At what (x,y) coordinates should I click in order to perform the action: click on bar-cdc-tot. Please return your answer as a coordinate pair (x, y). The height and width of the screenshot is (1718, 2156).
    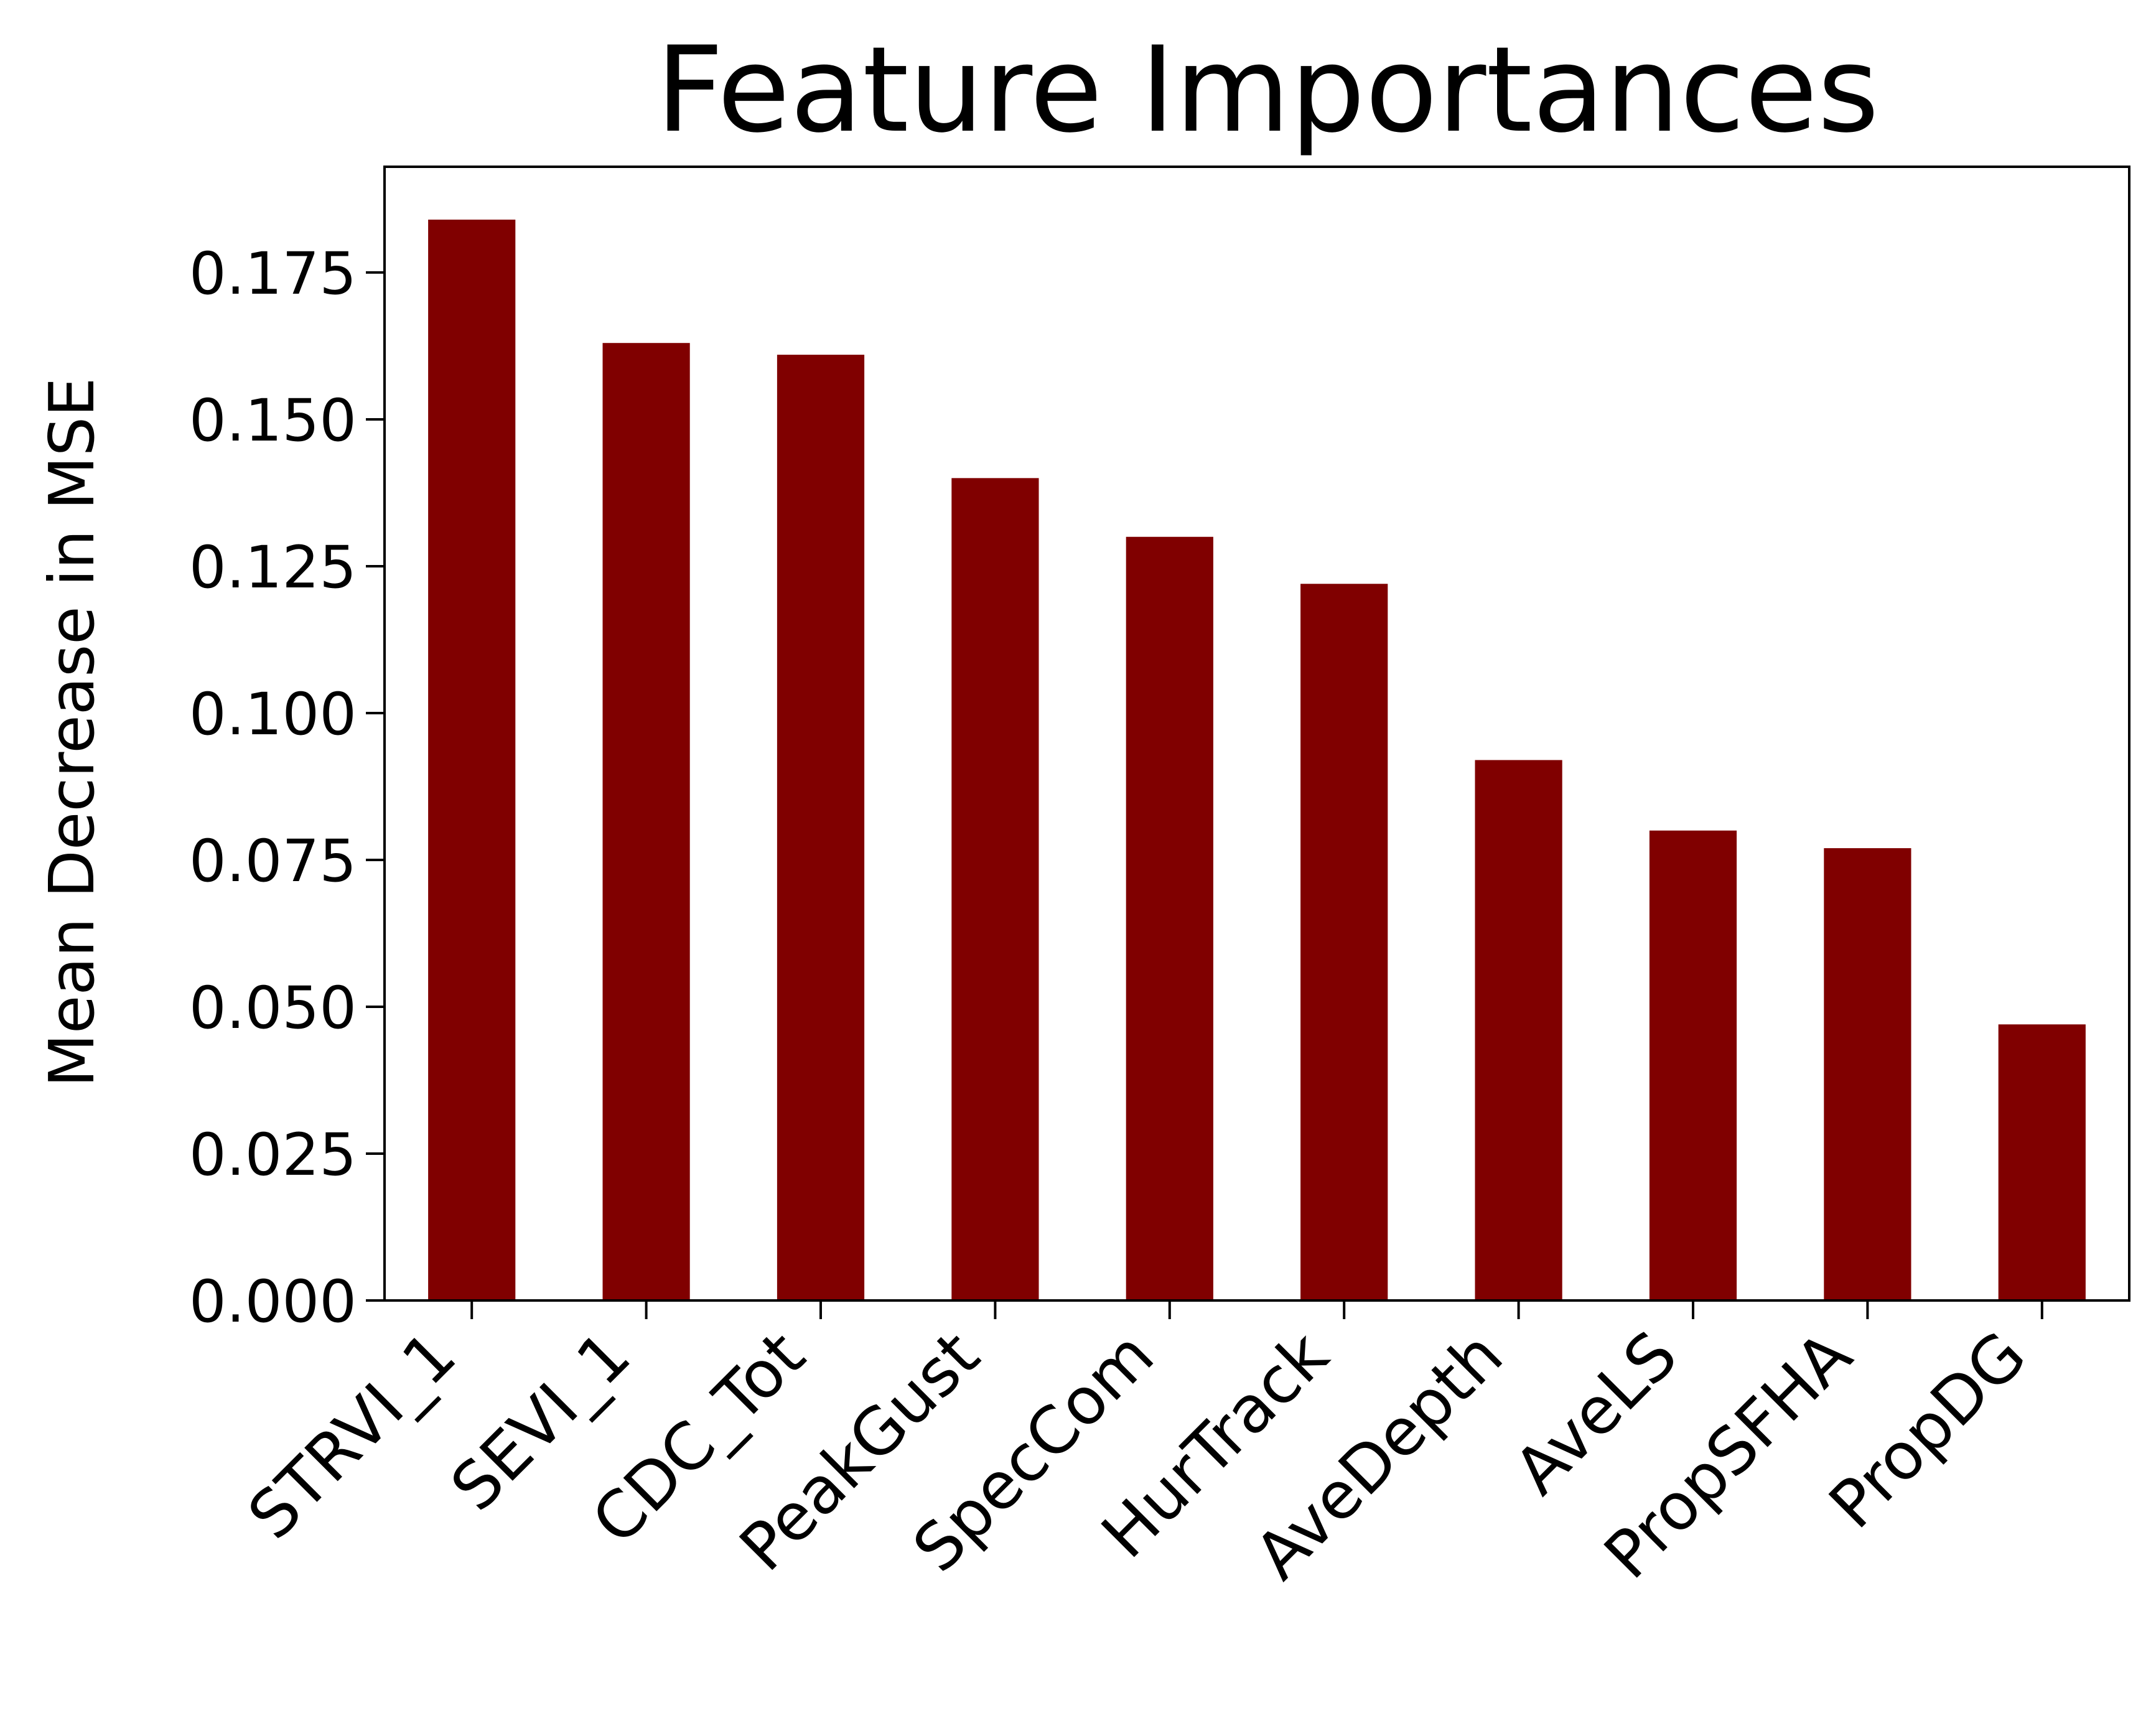
    Looking at the image, I should click on (821, 827).